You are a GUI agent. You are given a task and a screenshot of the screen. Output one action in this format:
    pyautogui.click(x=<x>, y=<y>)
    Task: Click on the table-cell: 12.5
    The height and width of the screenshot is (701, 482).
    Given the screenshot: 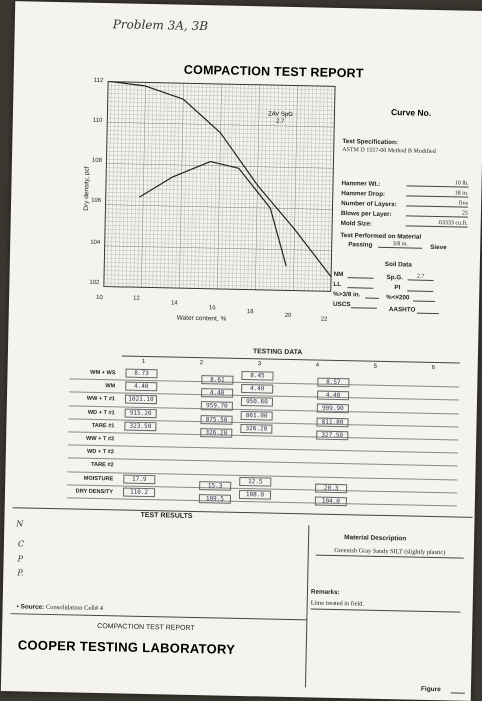 What is the action you would take?
    pyautogui.click(x=255, y=481)
    